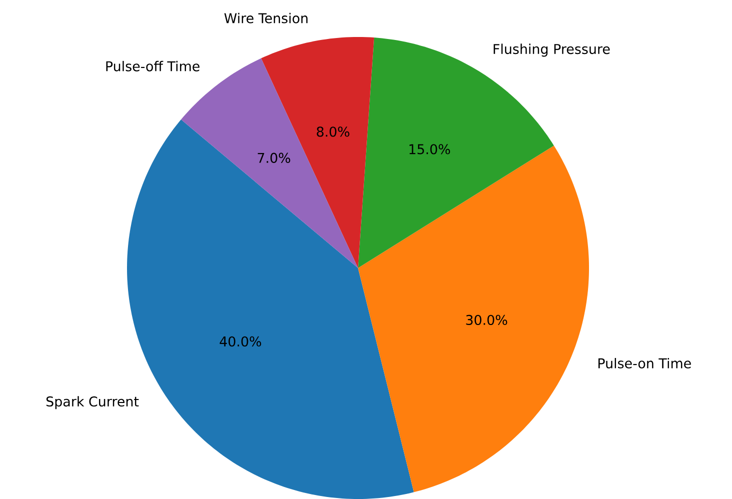 The height and width of the screenshot is (499, 732). Describe the element at coordinates (644, 363) in the screenshot. I see `slice-label: Pulse-on Time` at that location.